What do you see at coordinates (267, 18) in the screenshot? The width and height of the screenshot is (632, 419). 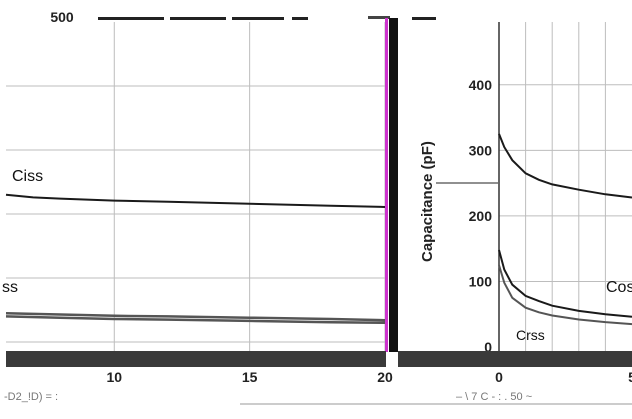 I see `top-dash-fragments` at bounding box center [267, 18].